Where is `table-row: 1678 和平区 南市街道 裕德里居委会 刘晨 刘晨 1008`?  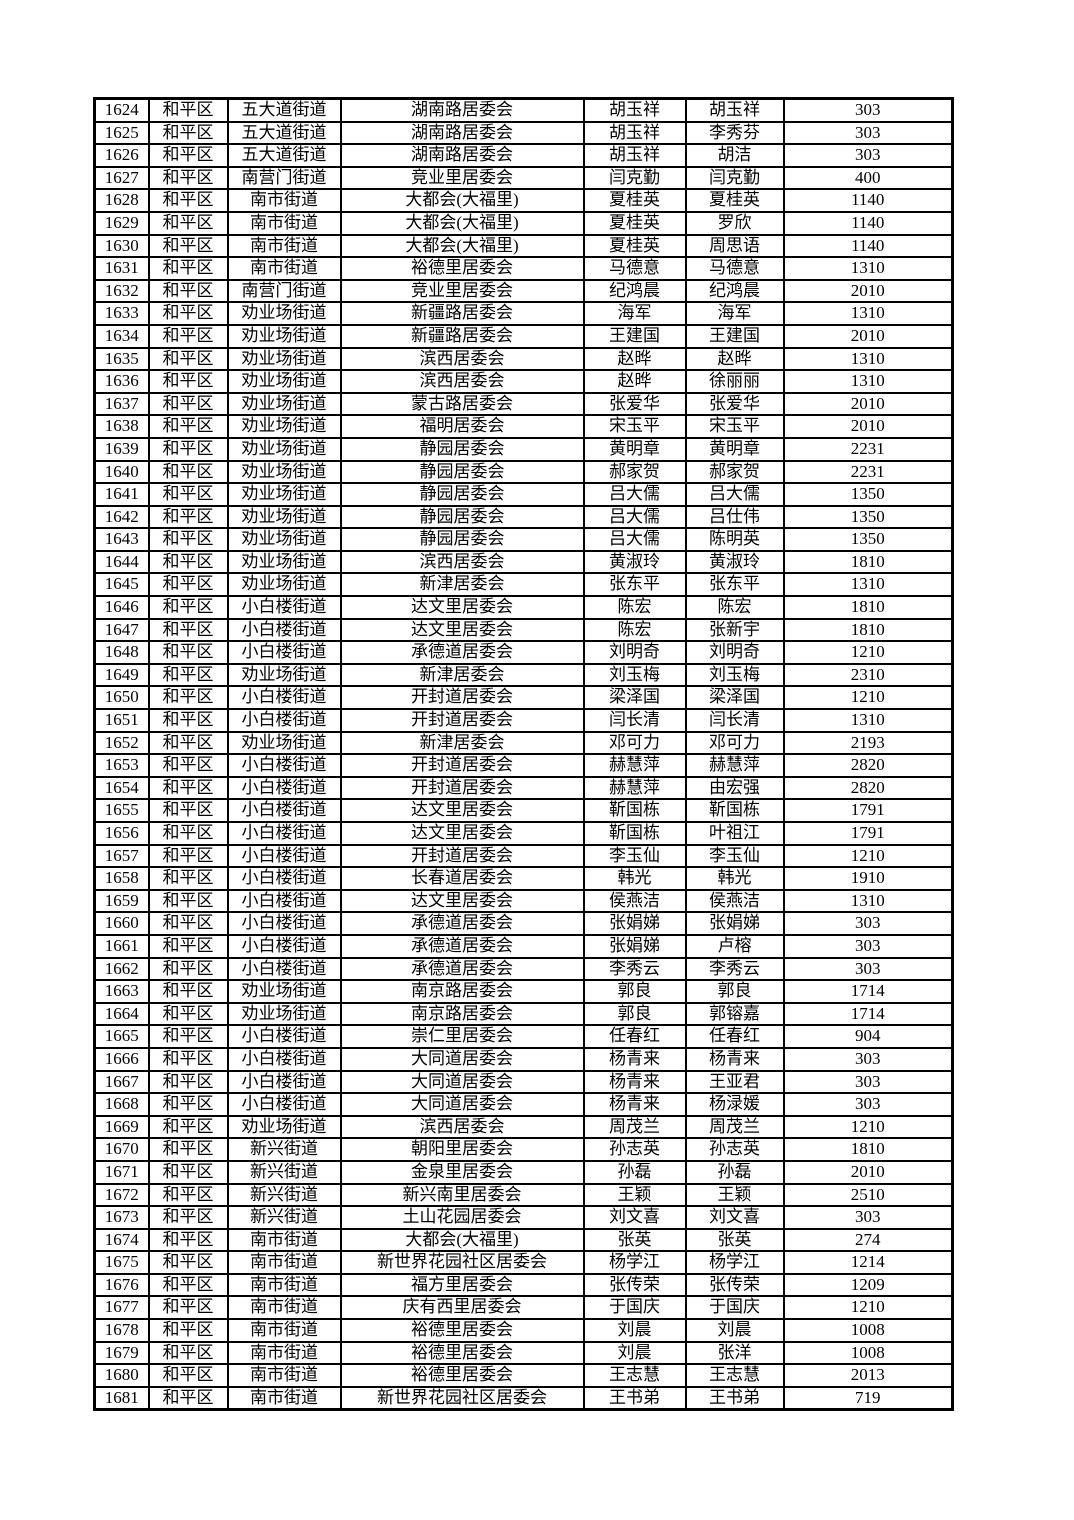
table-row: 1678 和平区 南市街道 裕德里居委会 刘晨 刘晨 1008 is located at coordinates (523, 1330).